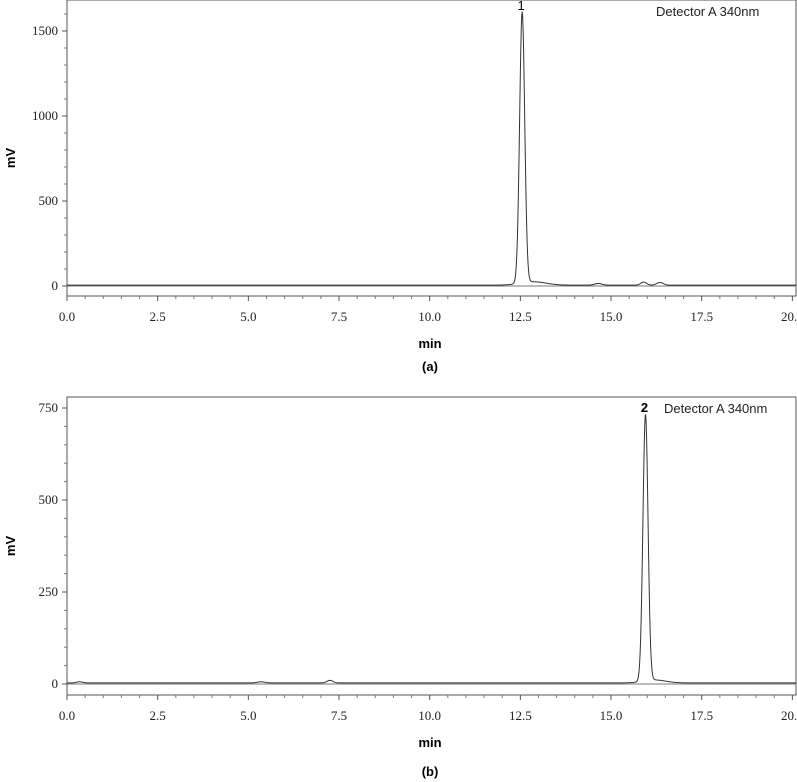 This screenshot has width=797, height=782. Describe the element at coordinates (430, 771) in the screenshot. I see `panel-label: (b)` at that location.